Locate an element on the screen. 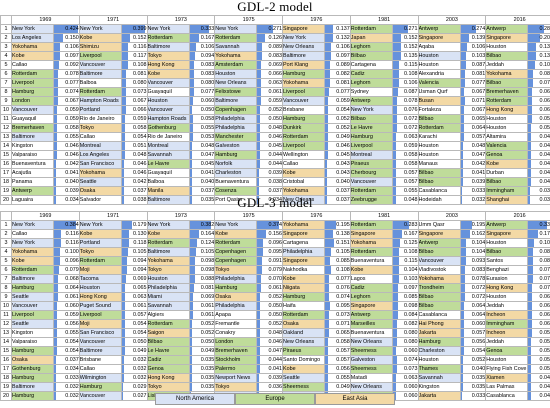 The width and height of the screenshot is (550, 408). score-cell: 0.061 is located at coordinates (269, 92).